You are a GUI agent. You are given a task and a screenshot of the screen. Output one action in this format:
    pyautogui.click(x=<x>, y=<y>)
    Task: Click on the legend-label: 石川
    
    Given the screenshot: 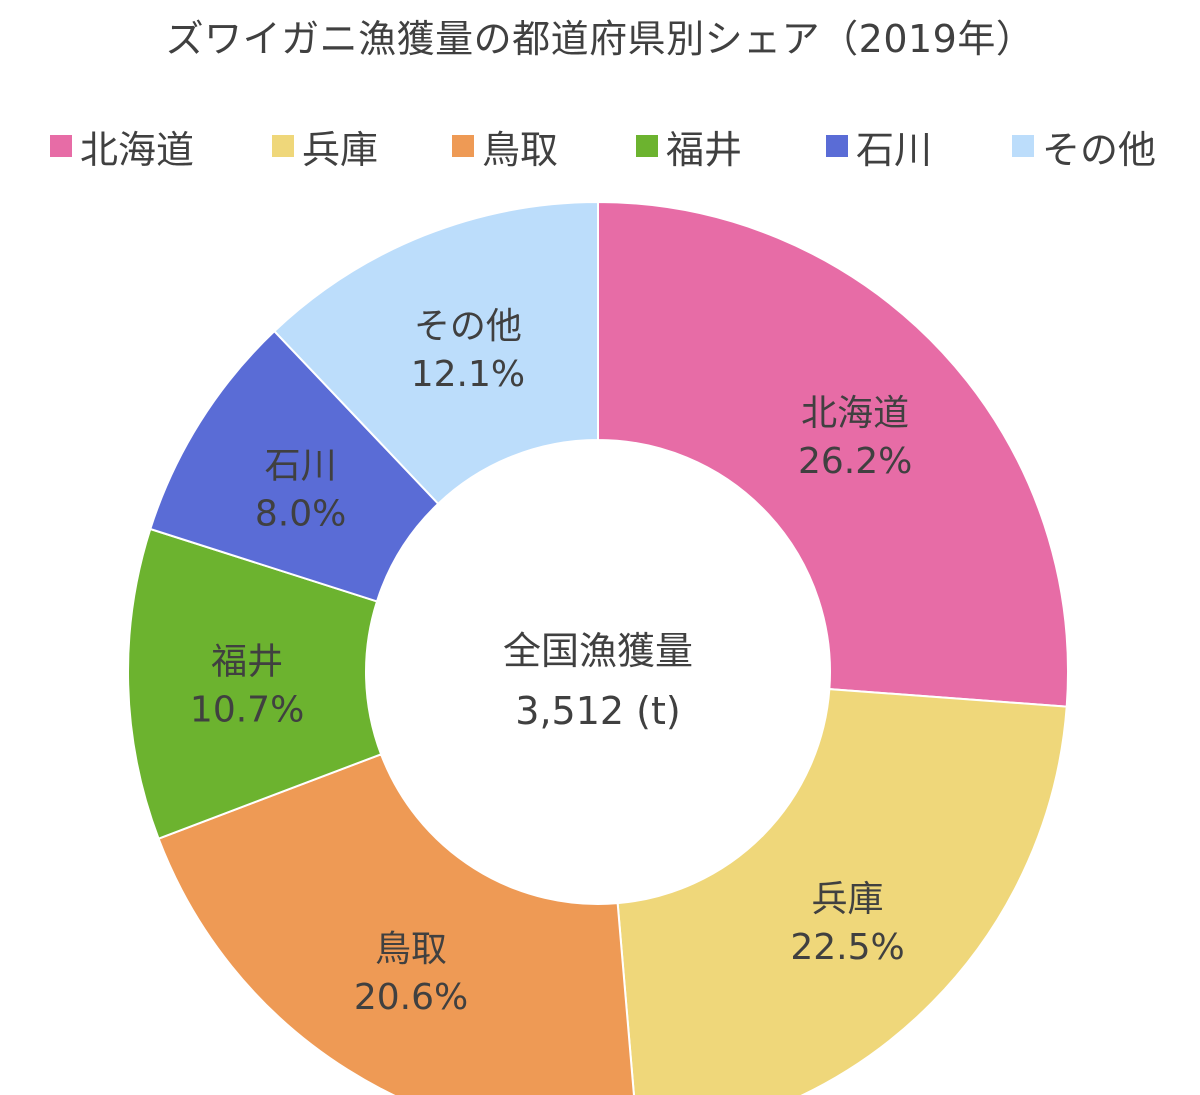 What is the action you would take?
    pyautogui.click(x=894, y=149)
    